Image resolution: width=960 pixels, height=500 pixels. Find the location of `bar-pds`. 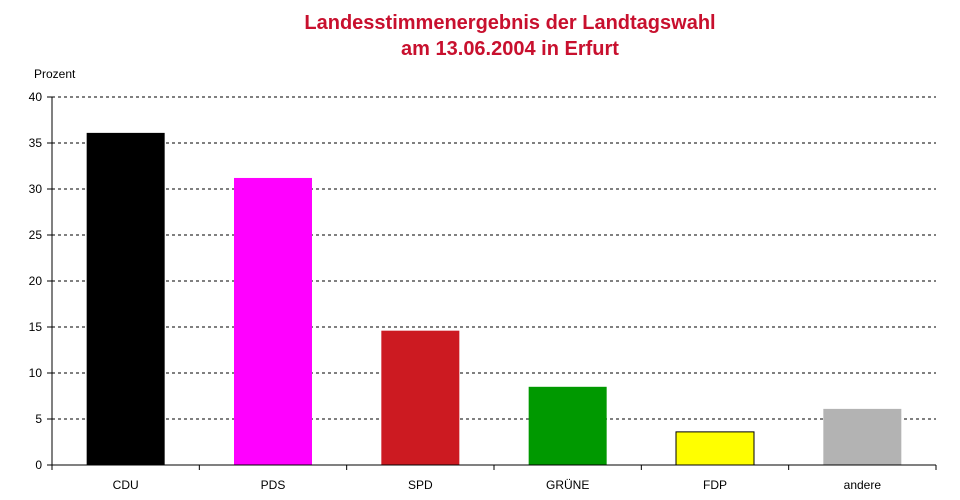

bar-pds is located at coordinates (273, 321).